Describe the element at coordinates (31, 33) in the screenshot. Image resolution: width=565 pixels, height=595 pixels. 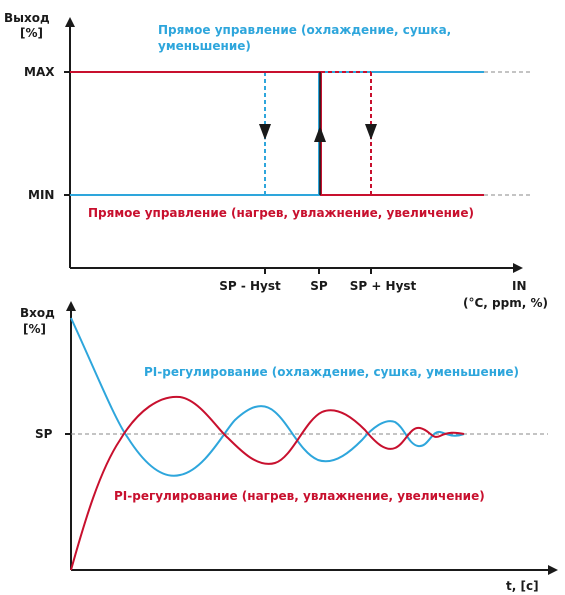
I see `top-y-label-2: [%]` at that location.